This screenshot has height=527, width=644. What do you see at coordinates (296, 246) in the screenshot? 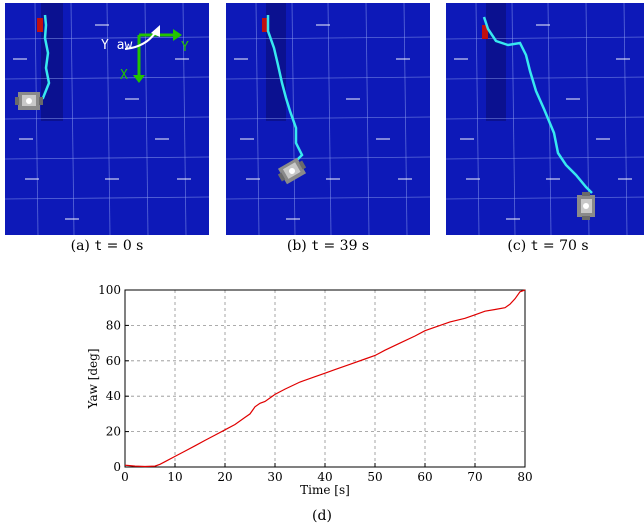
I see `caption-label: (b)` at bounding box center [296, 246].